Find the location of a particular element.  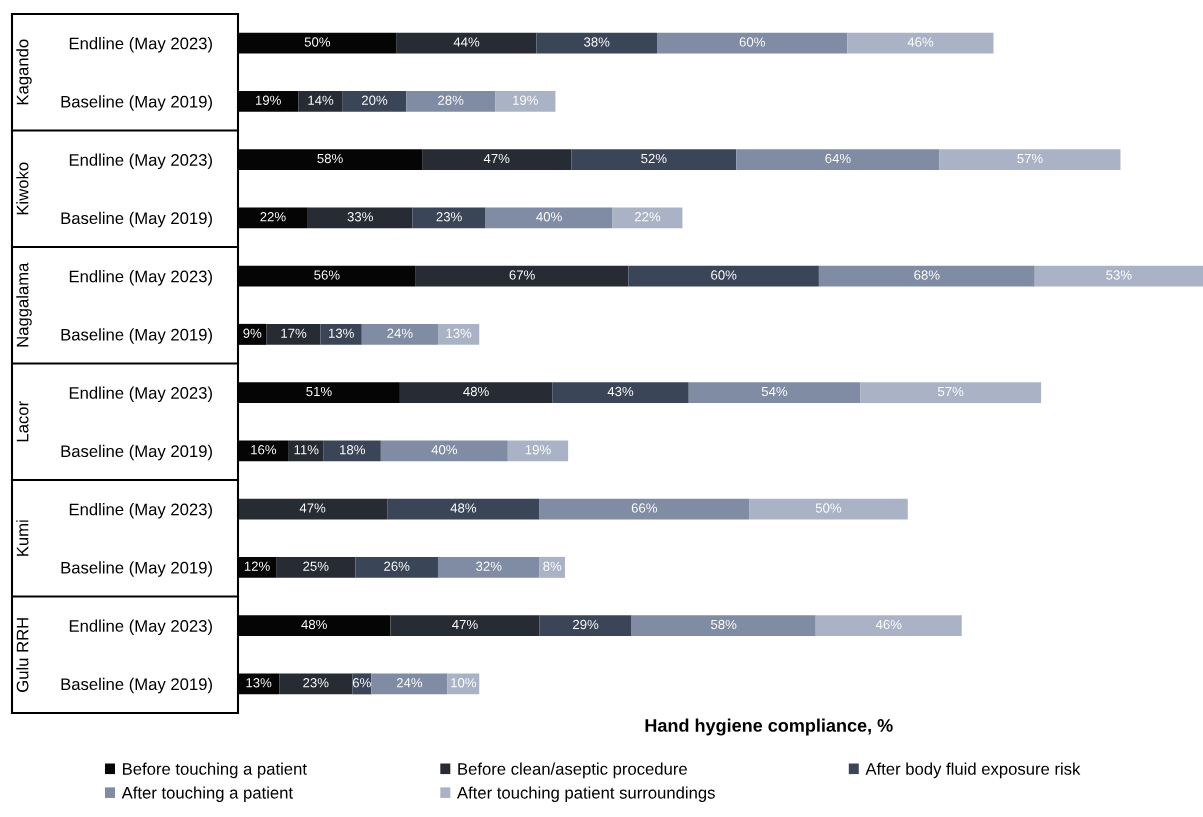

data-label: 25% is located at coordinates (316, 566).